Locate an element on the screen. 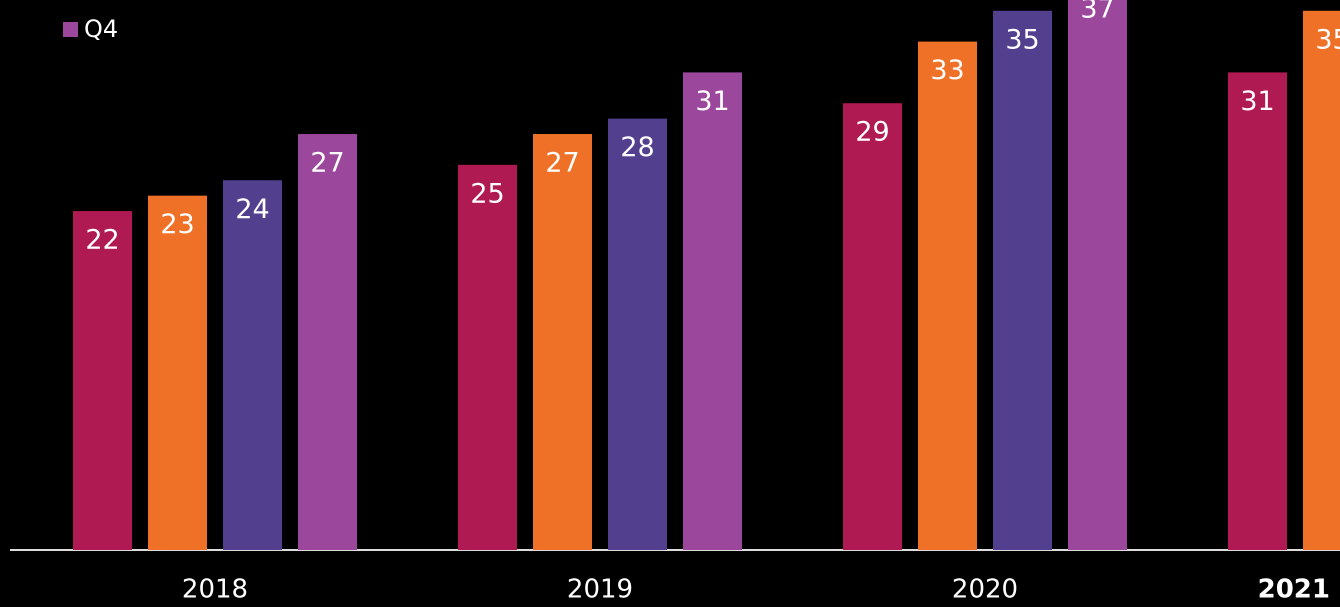  value-label: 28 is located at coordinates (637, 147).